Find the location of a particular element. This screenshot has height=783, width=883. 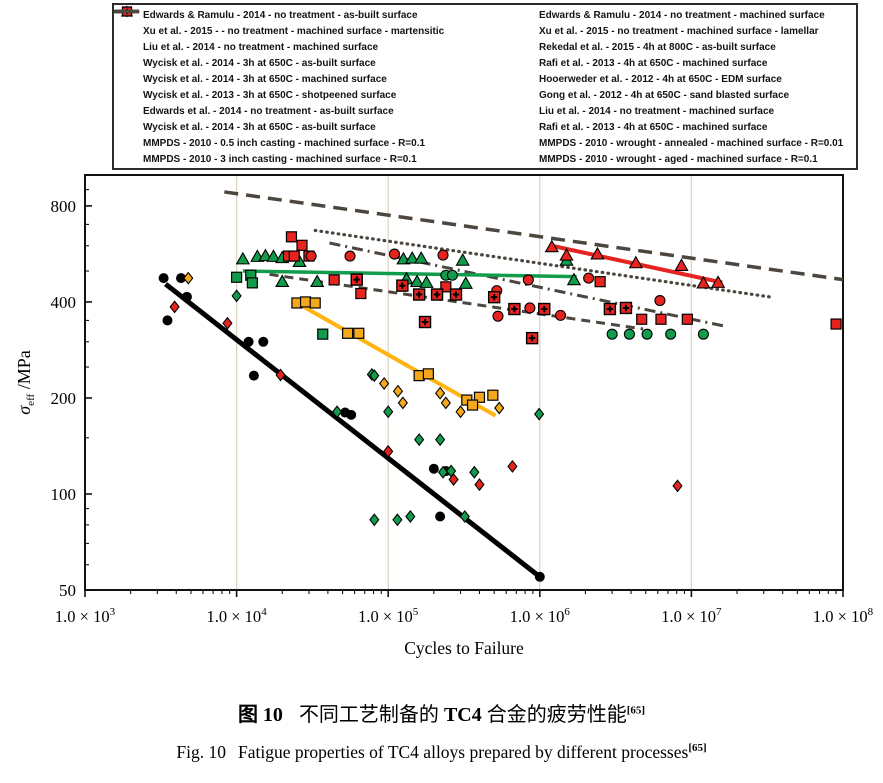

x-axis-title: Cycles to Failure is located at coordinates (464, 648).